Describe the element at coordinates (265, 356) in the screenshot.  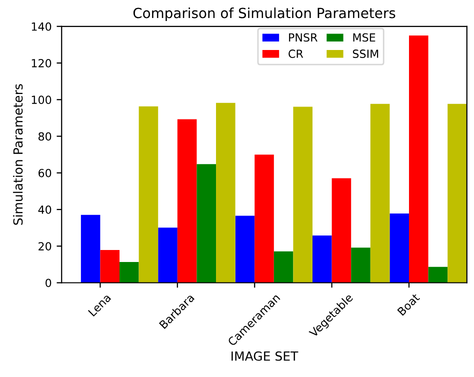
I see `x-axis-title: IMAGE SET` at that location.